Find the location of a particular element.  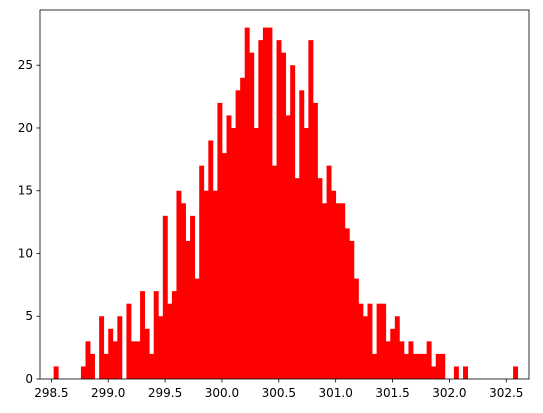

x-tick-label: 302.5 is located at coordinates (506, 393).